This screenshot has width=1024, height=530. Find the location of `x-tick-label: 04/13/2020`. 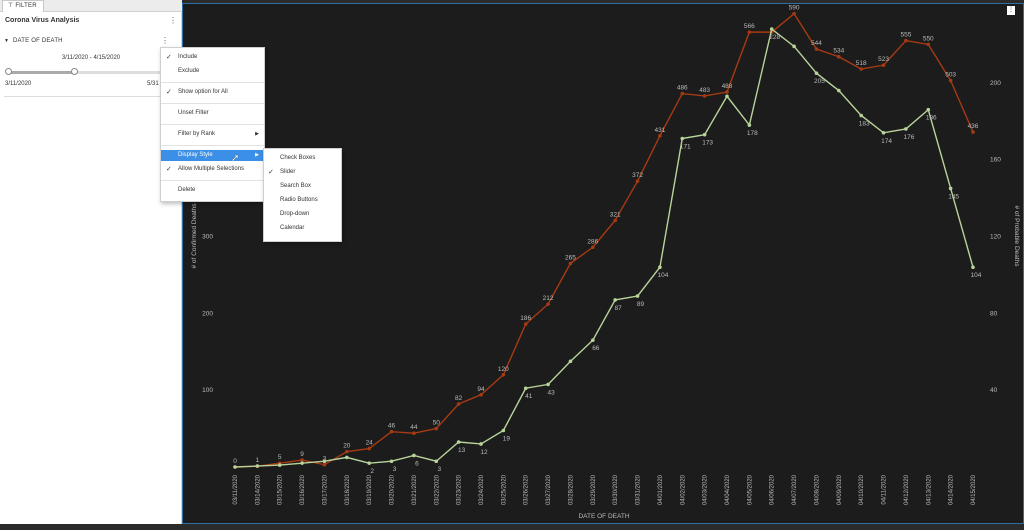

x-tick-label: 04/13/2020 is located at coordinates (929, 489).